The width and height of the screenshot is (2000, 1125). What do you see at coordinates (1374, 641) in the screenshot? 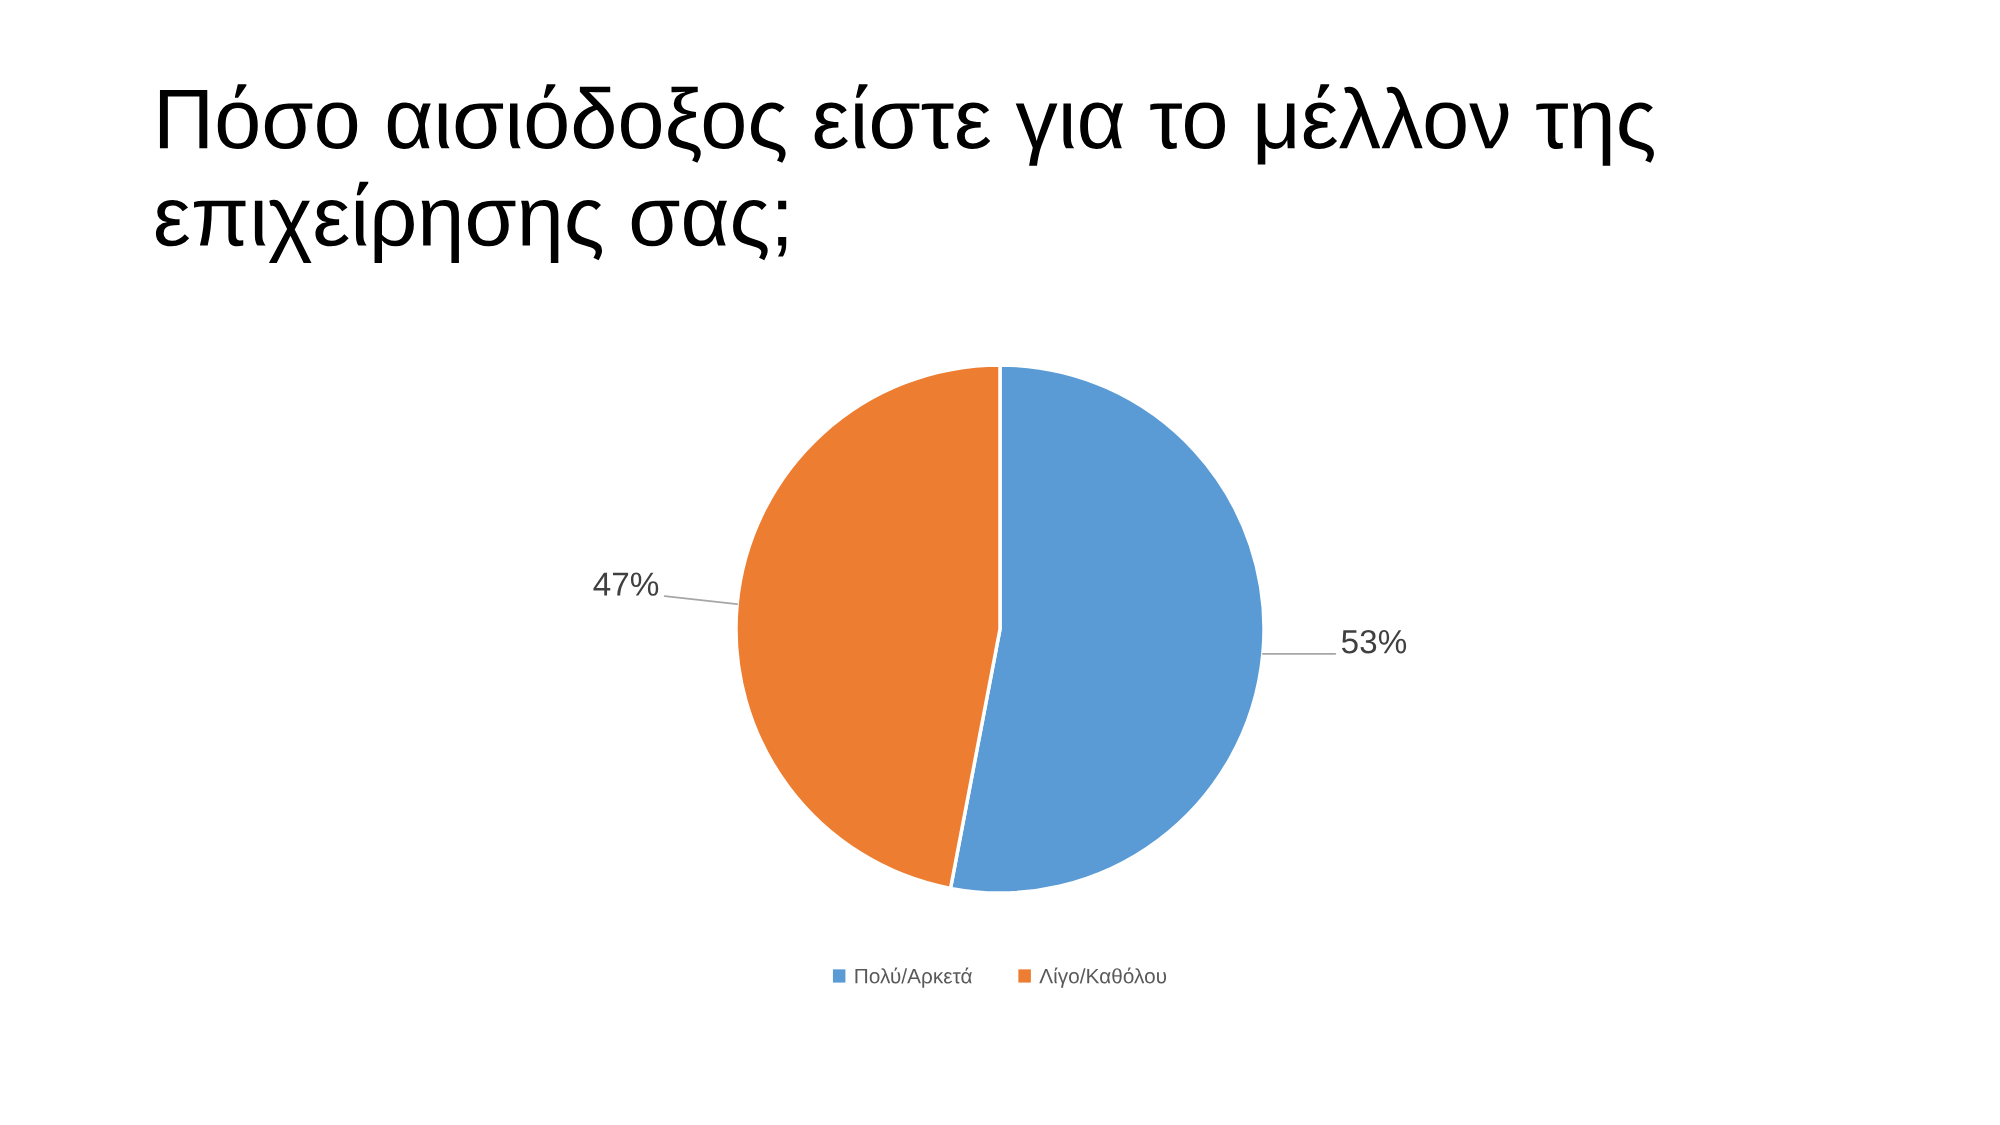
I see `data-label: 53%` at bounding box center [1374, 641].